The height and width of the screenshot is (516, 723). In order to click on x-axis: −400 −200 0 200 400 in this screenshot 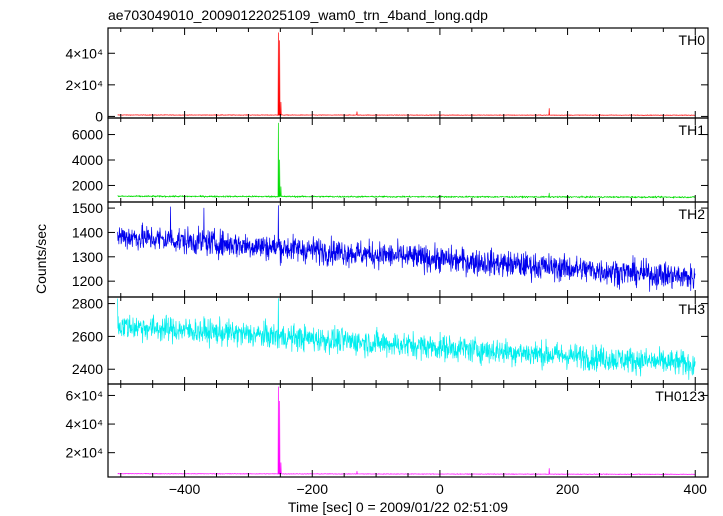, I will do `click(438, 489)`.